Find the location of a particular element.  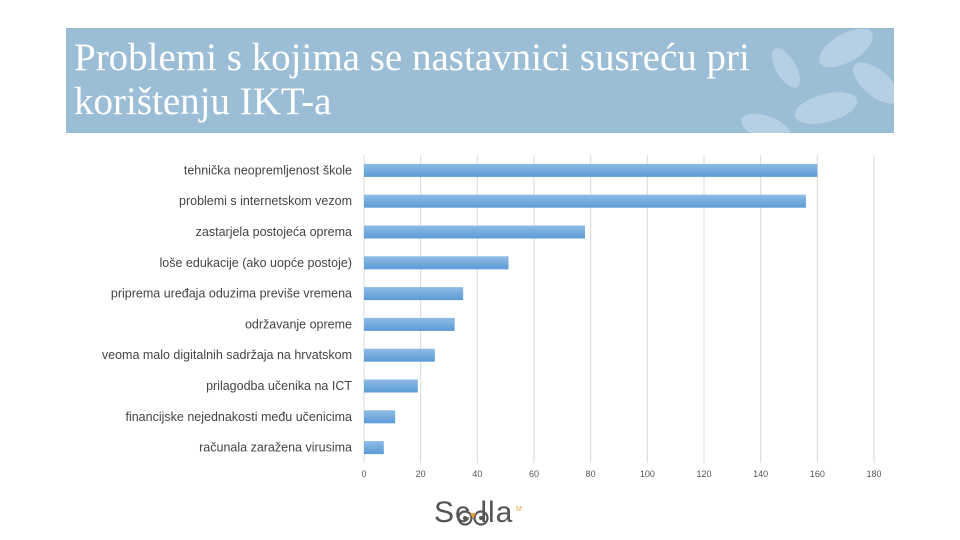

x-tick-label: 180 is located at coordinates (873, 474).